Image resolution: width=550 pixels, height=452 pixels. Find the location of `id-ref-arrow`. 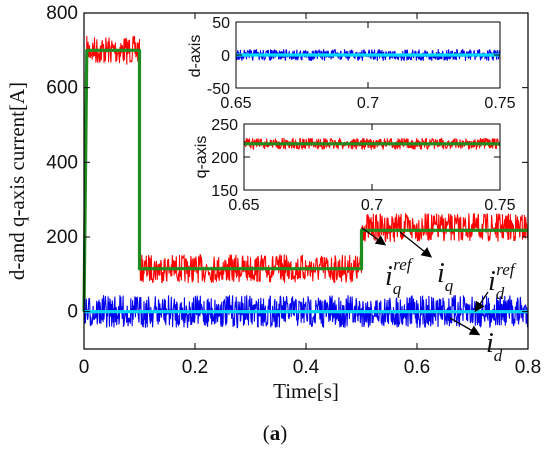

id-ref-arrow is located at coordinates (481, 302).